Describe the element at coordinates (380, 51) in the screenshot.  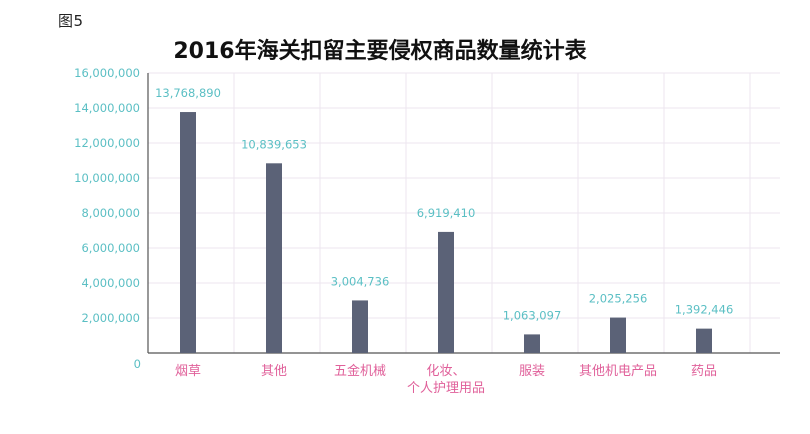
I see `chart-title: 2016年海关扣留主要侵权商品数量统计表` at that location.